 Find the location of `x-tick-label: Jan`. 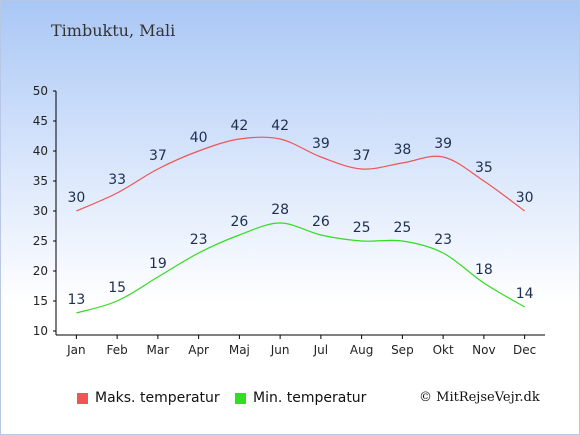

x-tick-label: Jan is located at coordinates (76, 350).